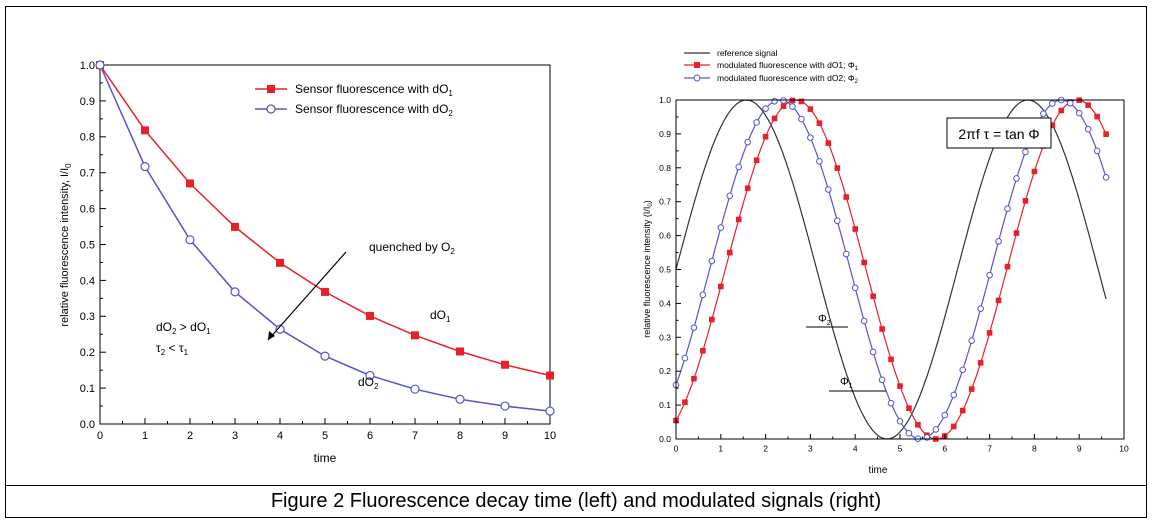 The image size is (1152, 523). I want to click on x-tick-label: 10, so click(1124, 449).